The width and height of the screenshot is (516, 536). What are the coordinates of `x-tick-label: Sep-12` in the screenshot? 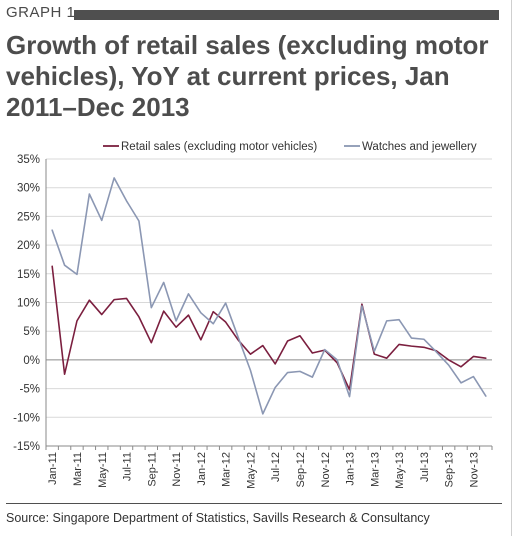 It's located at (301, 469).